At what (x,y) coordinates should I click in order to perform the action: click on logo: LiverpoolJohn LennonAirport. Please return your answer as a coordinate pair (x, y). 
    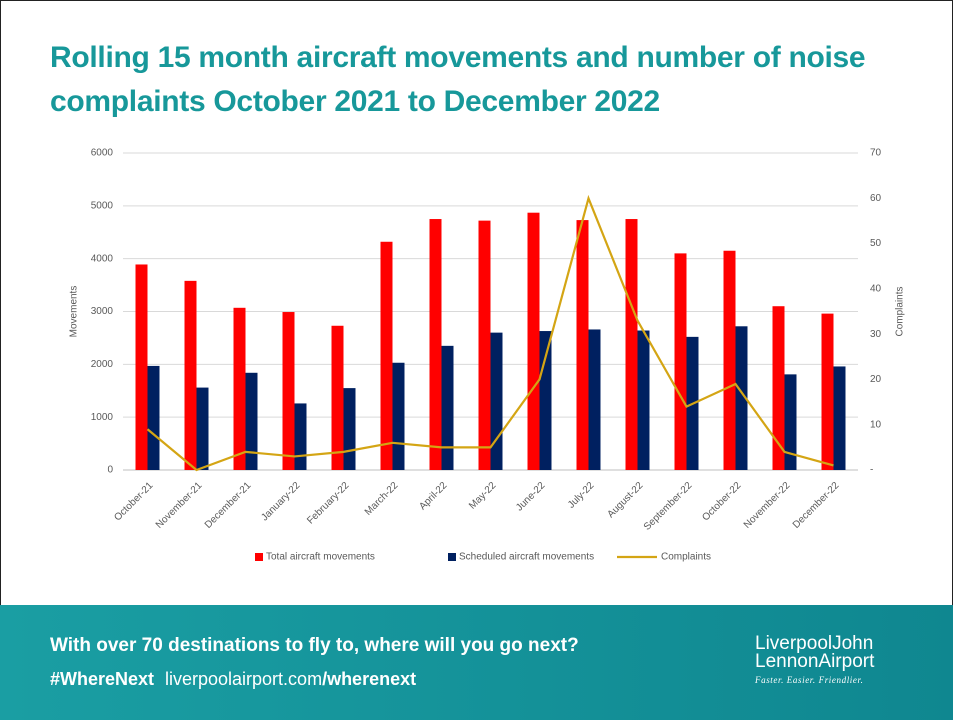
    Looking at the image, I should click on (815, 652).